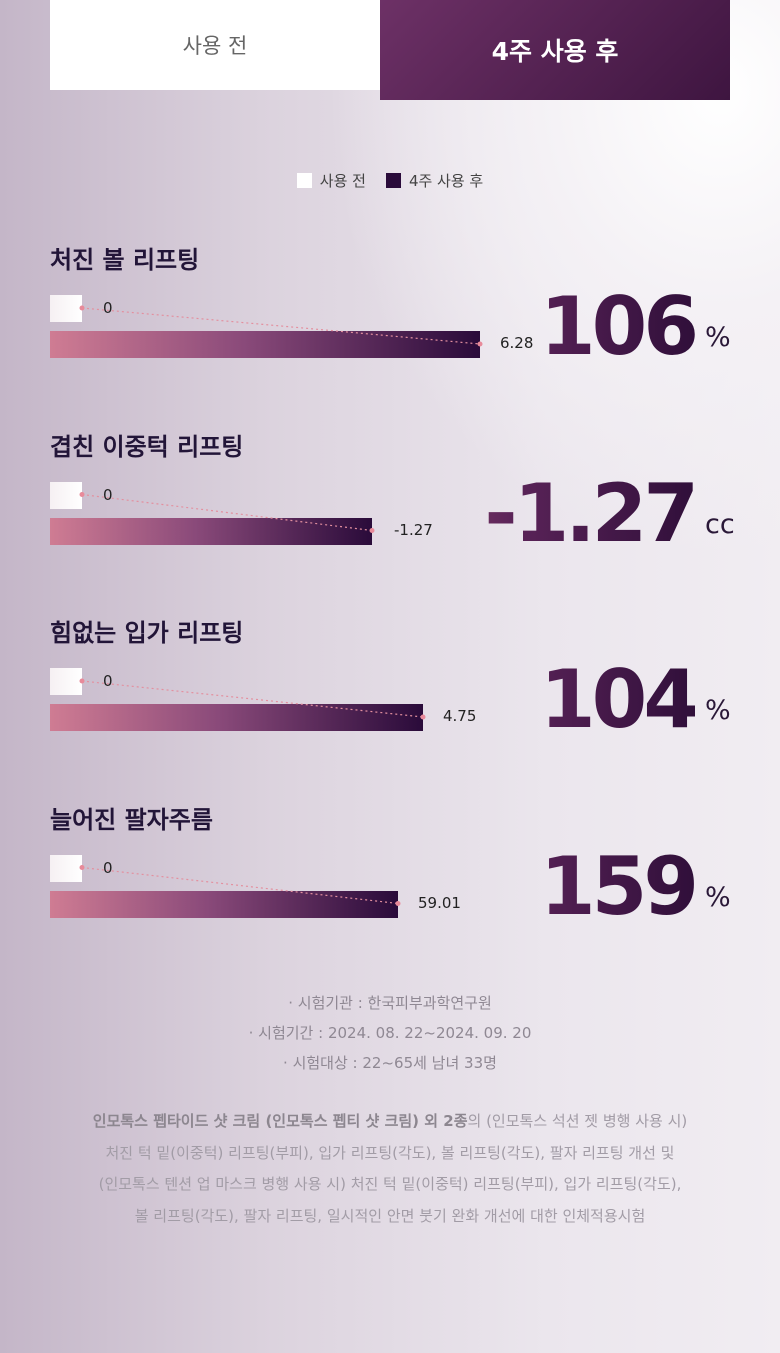 The width and height of the screenshot is (780, 1353). What do you see at coordinates (497, 886) in the screenshot?
I see `result-value: 159` at bounding box center [497, 886].